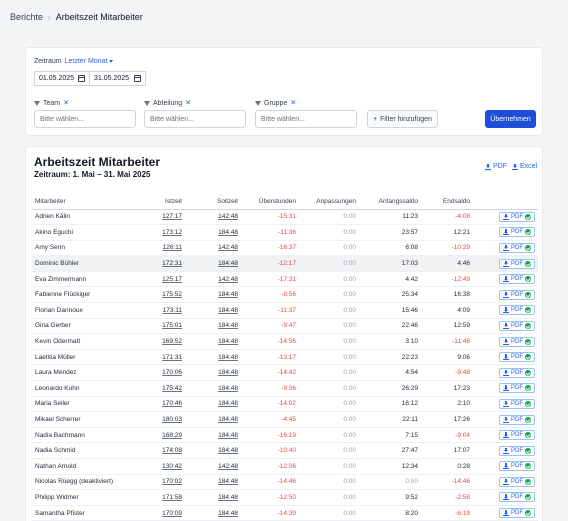  Describe the element at coordinates (167, 279) in the screenshot. I see `istzeit-link: 125:17` at that location.